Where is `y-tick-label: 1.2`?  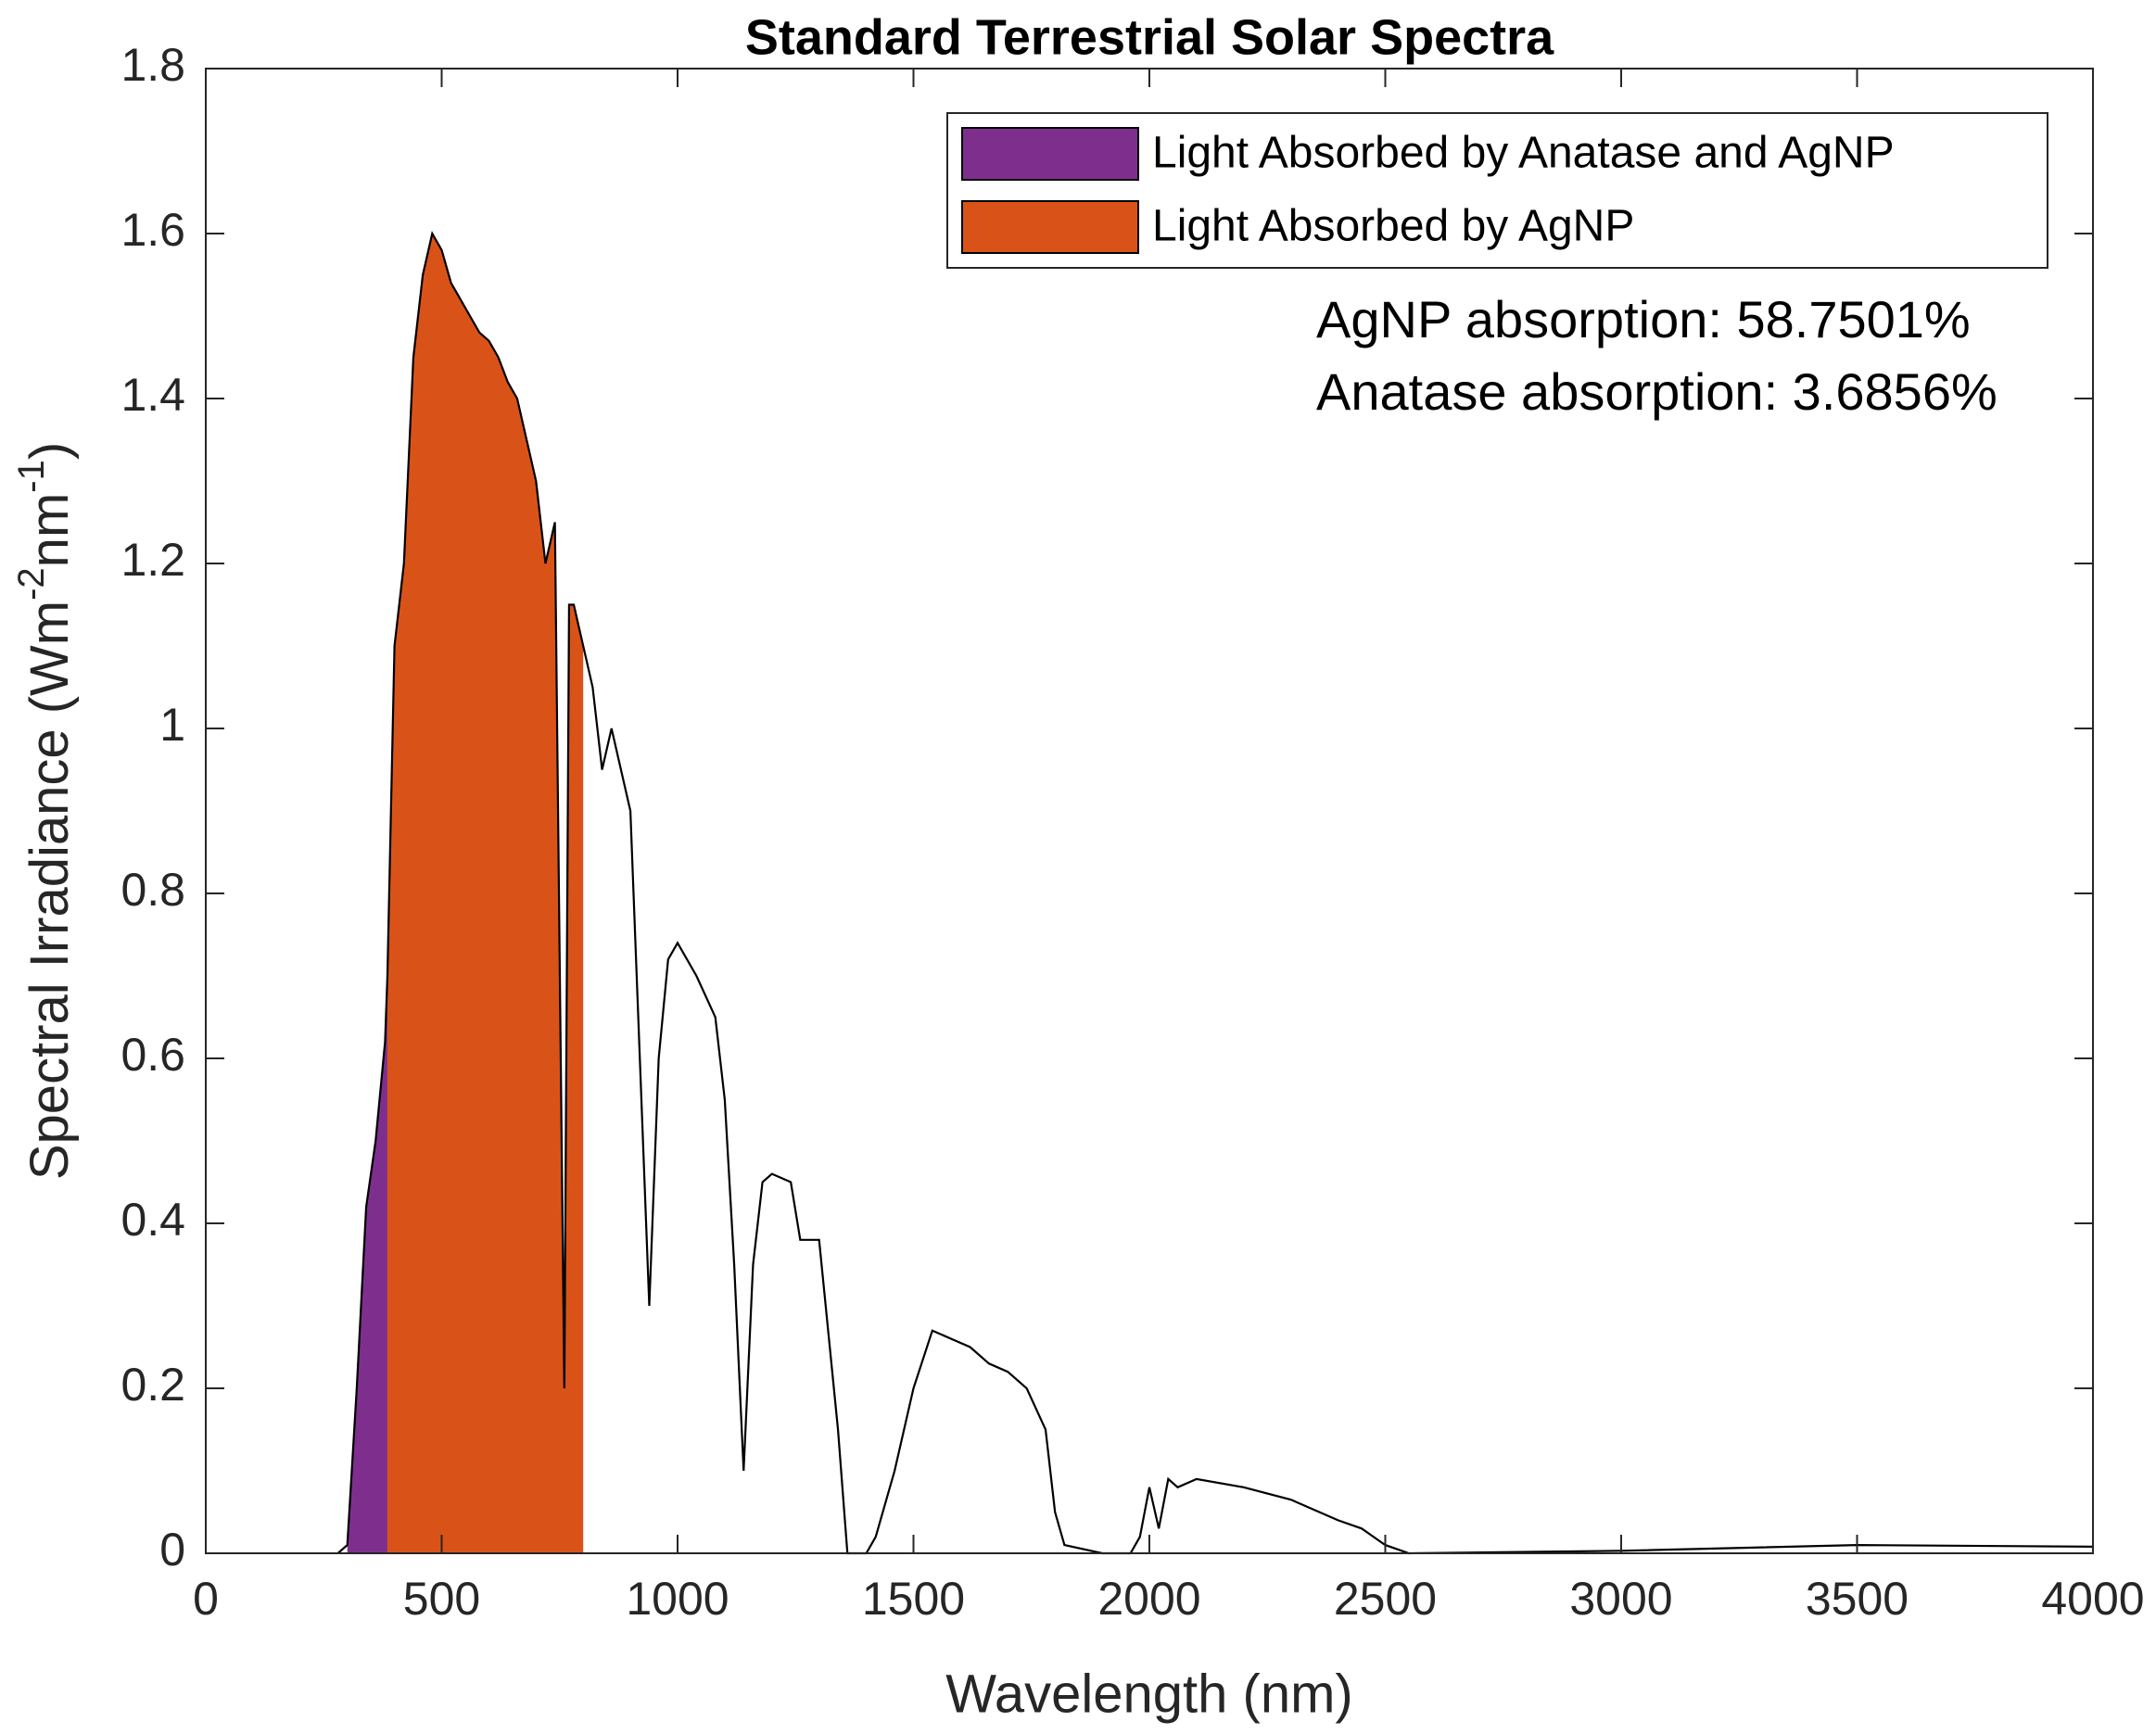
y-tick-label: 1.2 is located at coordinates (153, 560).